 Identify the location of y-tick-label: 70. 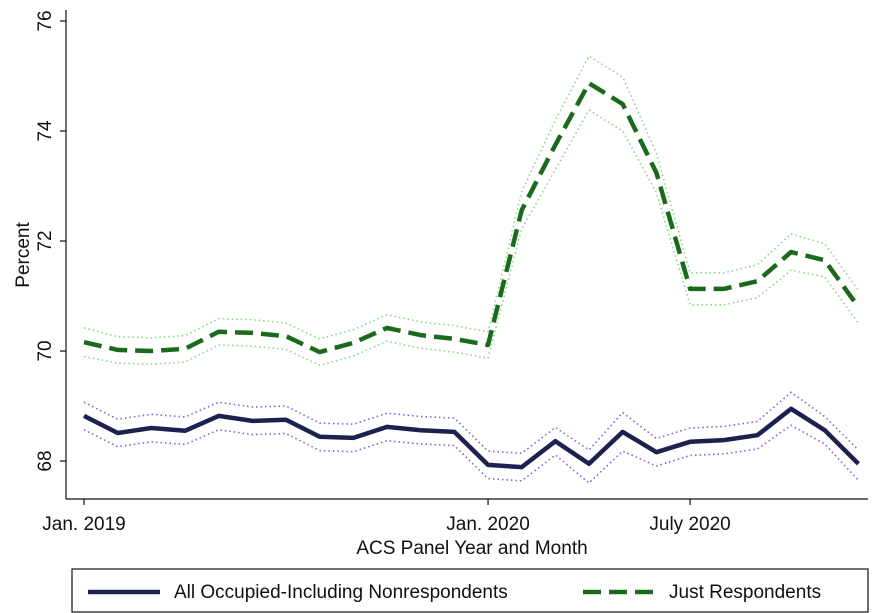
(45, 350).